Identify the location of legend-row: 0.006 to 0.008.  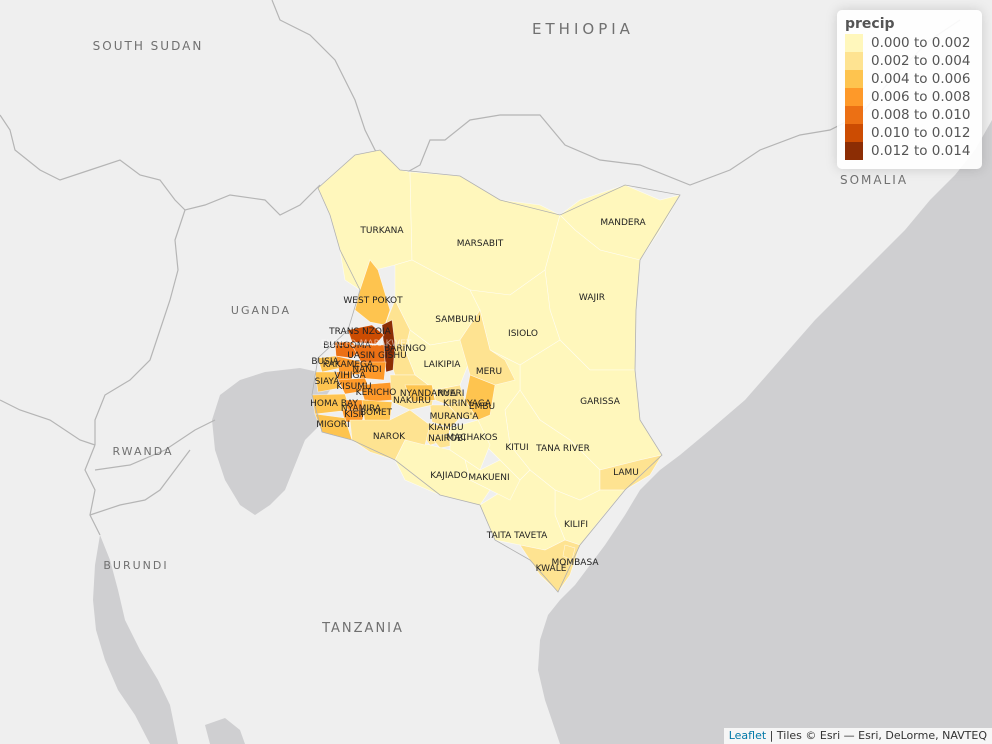
(909, 97).